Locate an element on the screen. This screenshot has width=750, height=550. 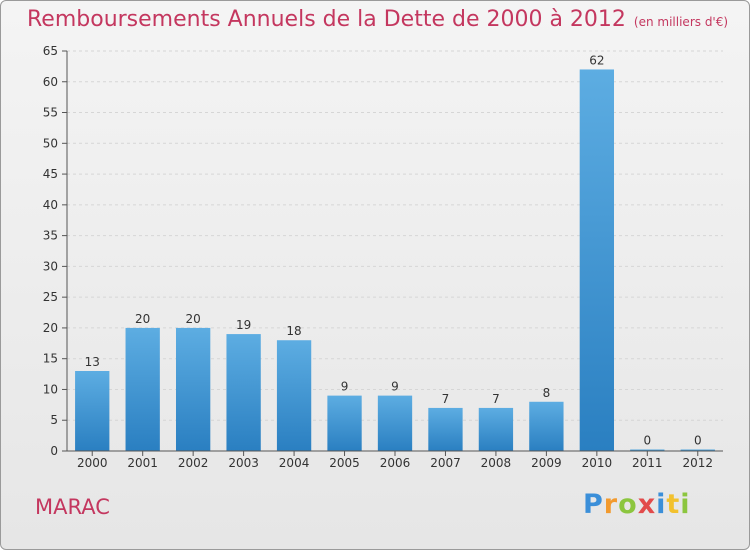
logo-letter: t is located at coordinates (673, 504).